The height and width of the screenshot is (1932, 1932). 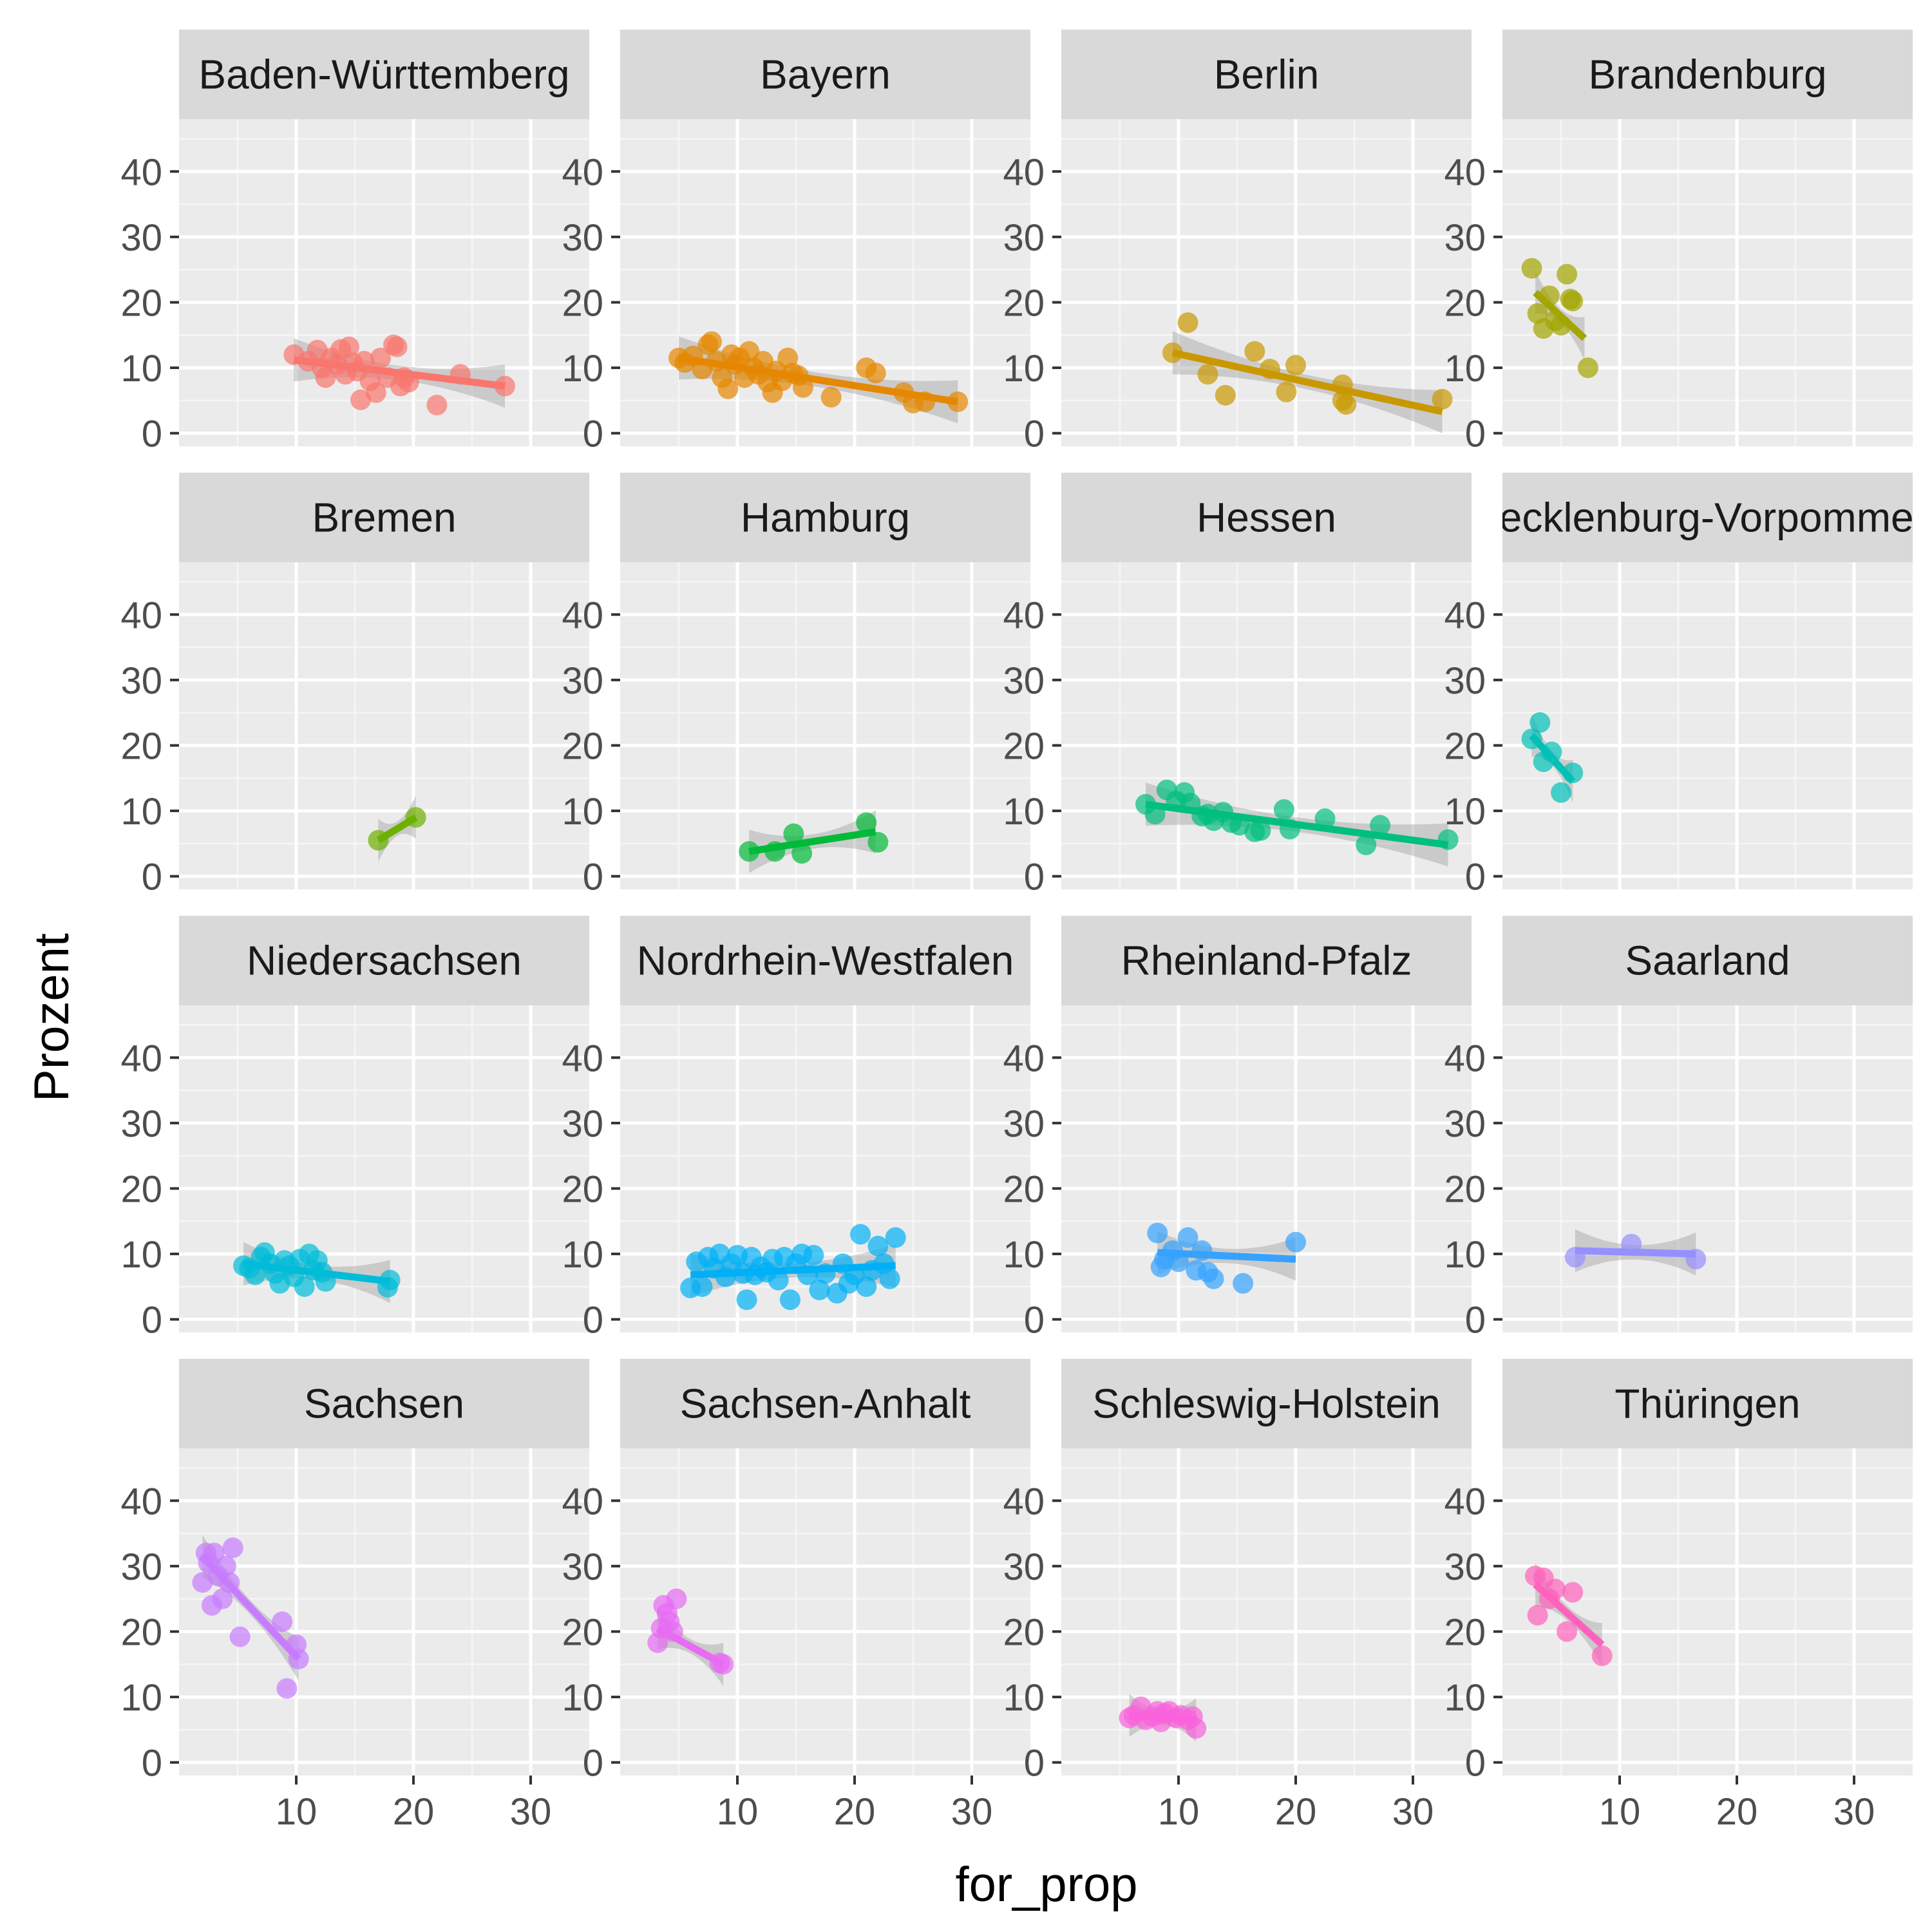 What do you see at coordinates (1237, 685) in the screenshot?
I see `facet-panel: Hessen 0 10 20 30 40` at bounding box center [1237, 685].